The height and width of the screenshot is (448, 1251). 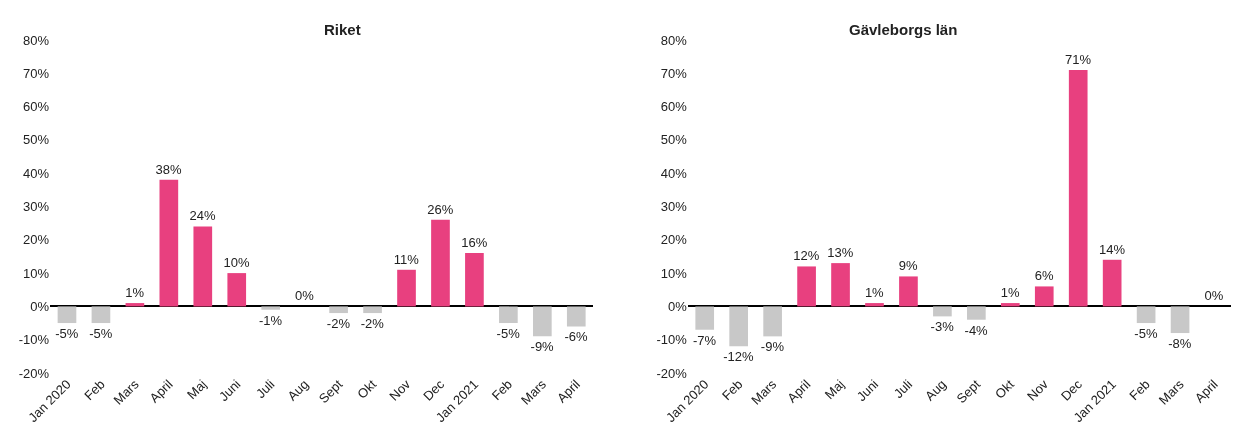 What do you see at coordinates (942, 327) in the screenshot?
I see `data-label: -3%` at bounding box center [942, 327].